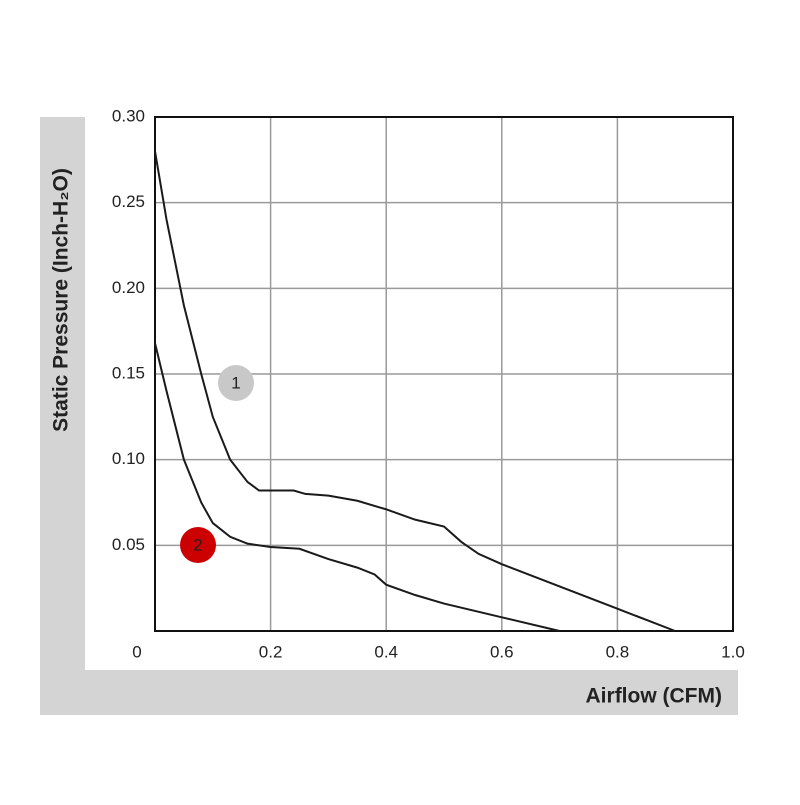 Image resolution: width=800 pixels, height=805 pixels. What do you see at coordinates (386, 651) in the screenshot?
I see `x-tick-label: 0.4` at bounding box center [386, 651].